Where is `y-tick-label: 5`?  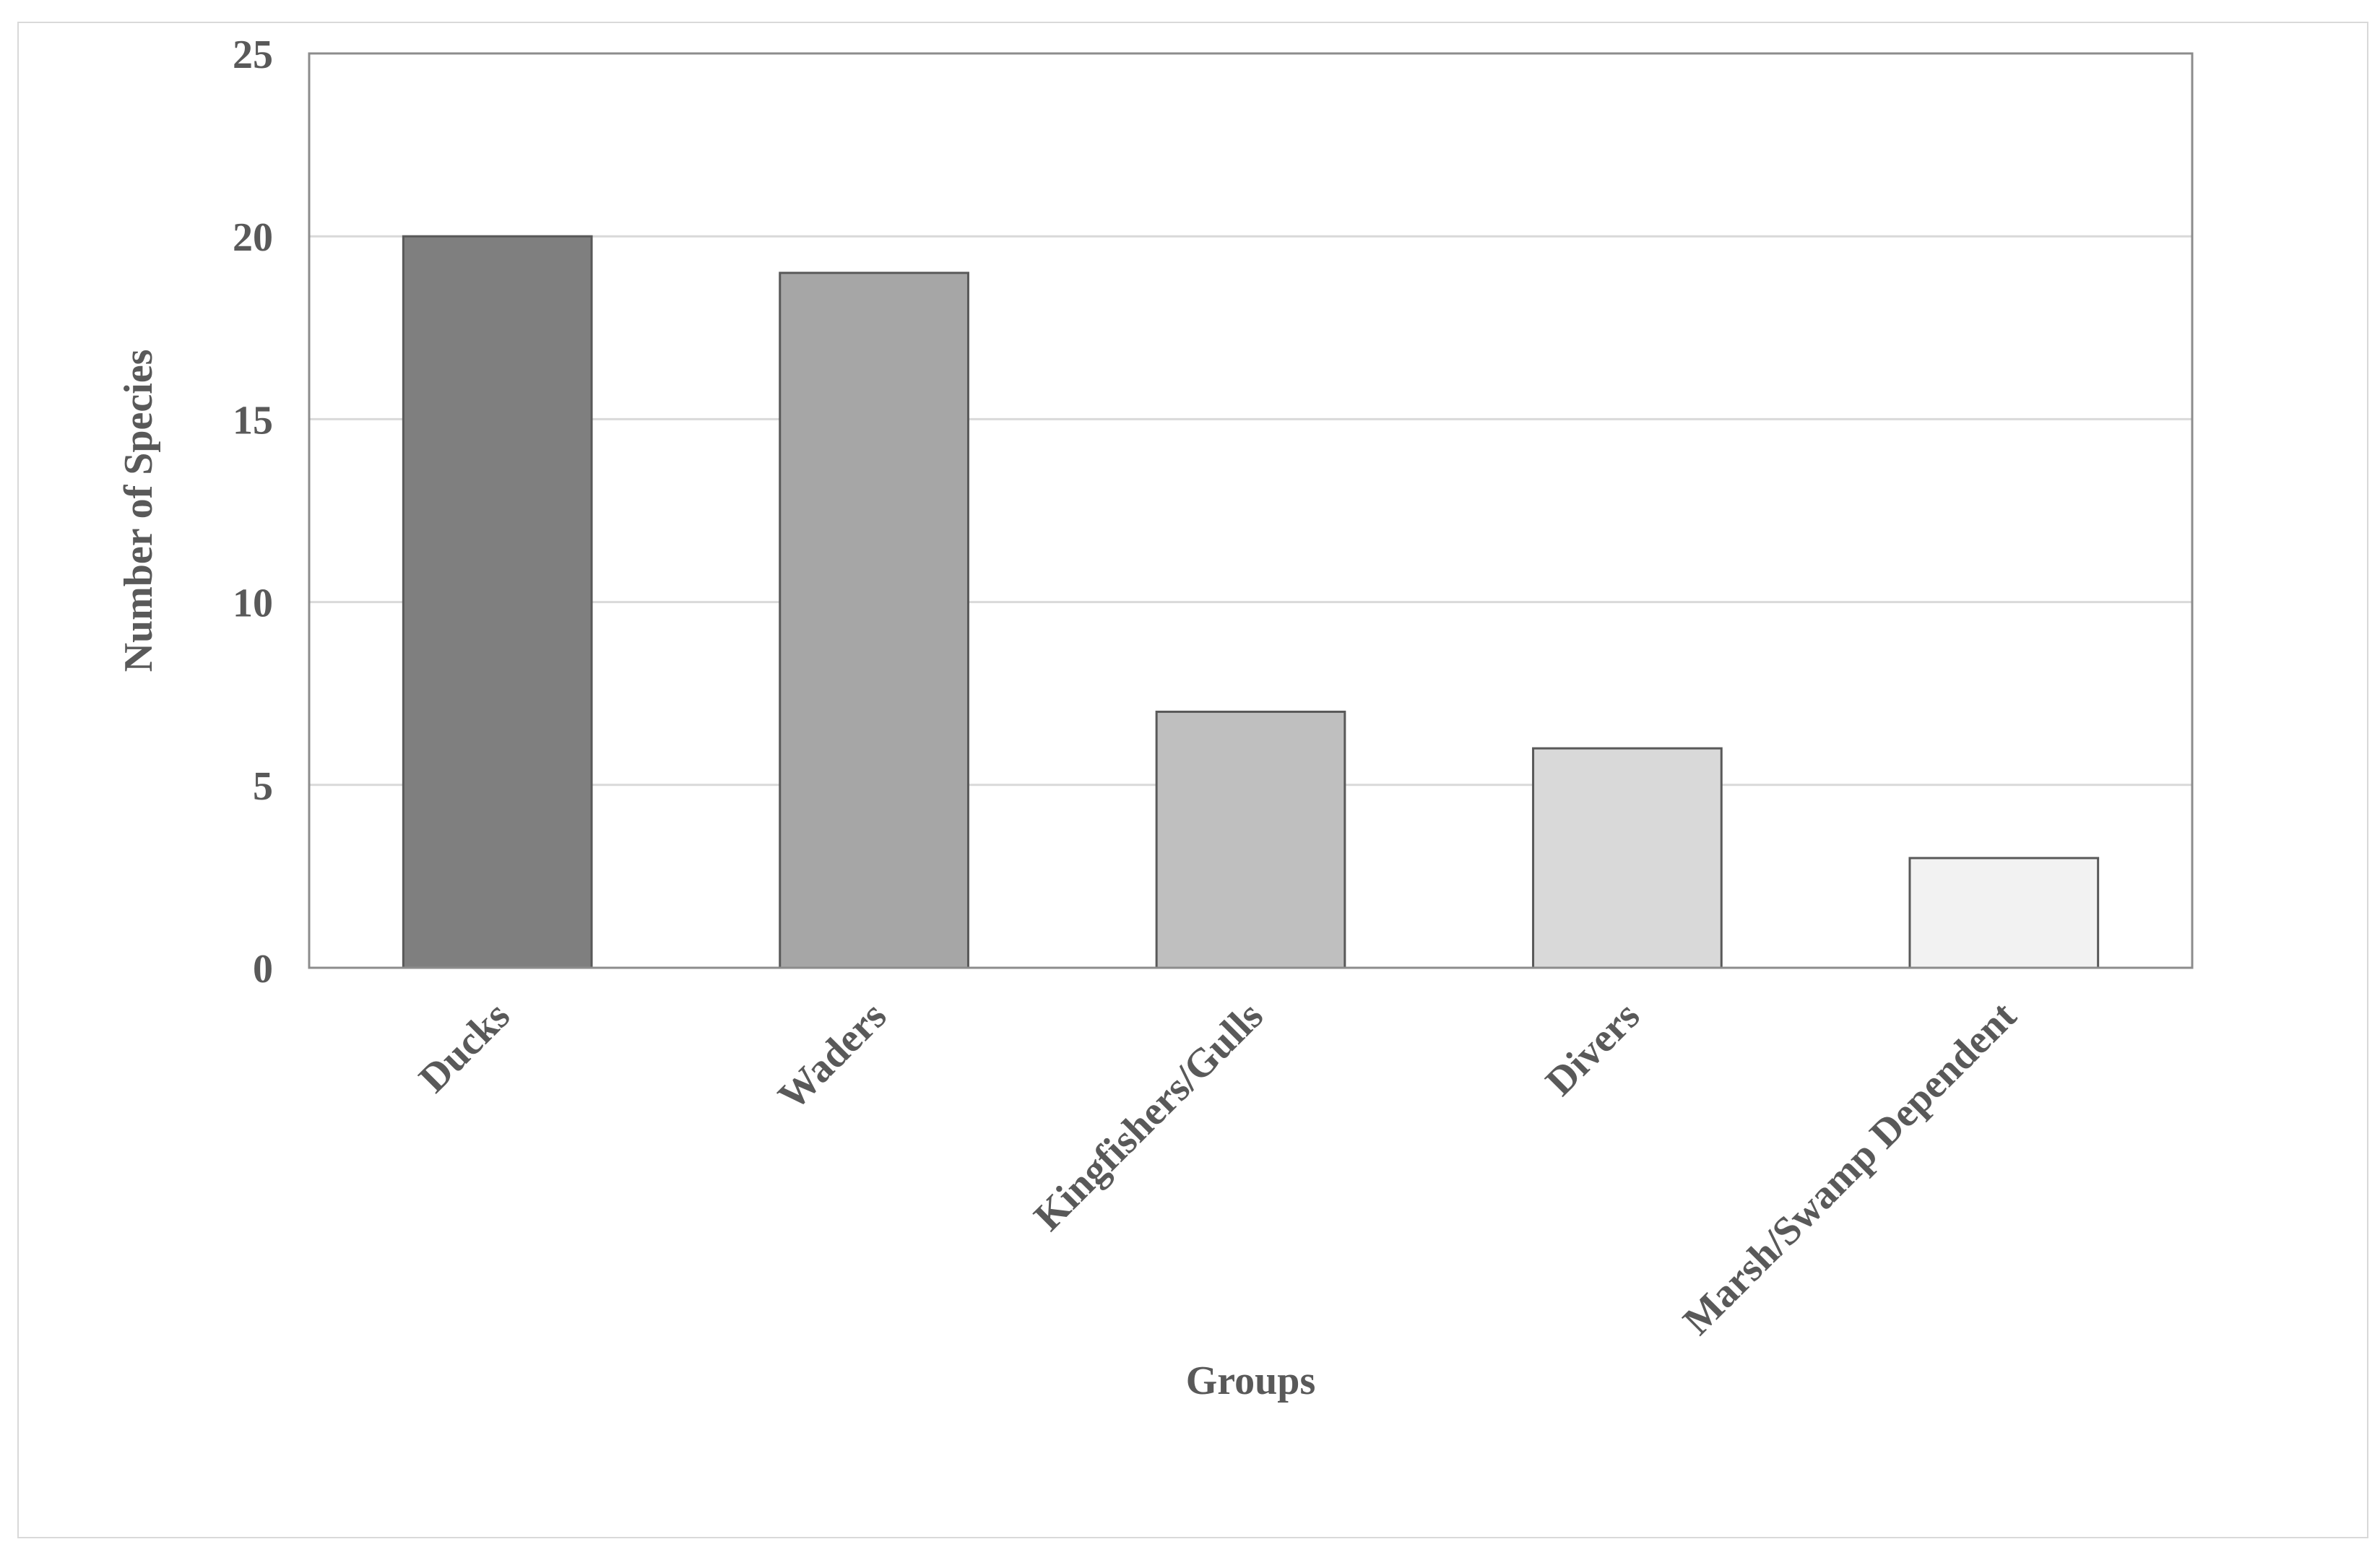 y-tick-label: 5 is located at coordinates (263, 786).